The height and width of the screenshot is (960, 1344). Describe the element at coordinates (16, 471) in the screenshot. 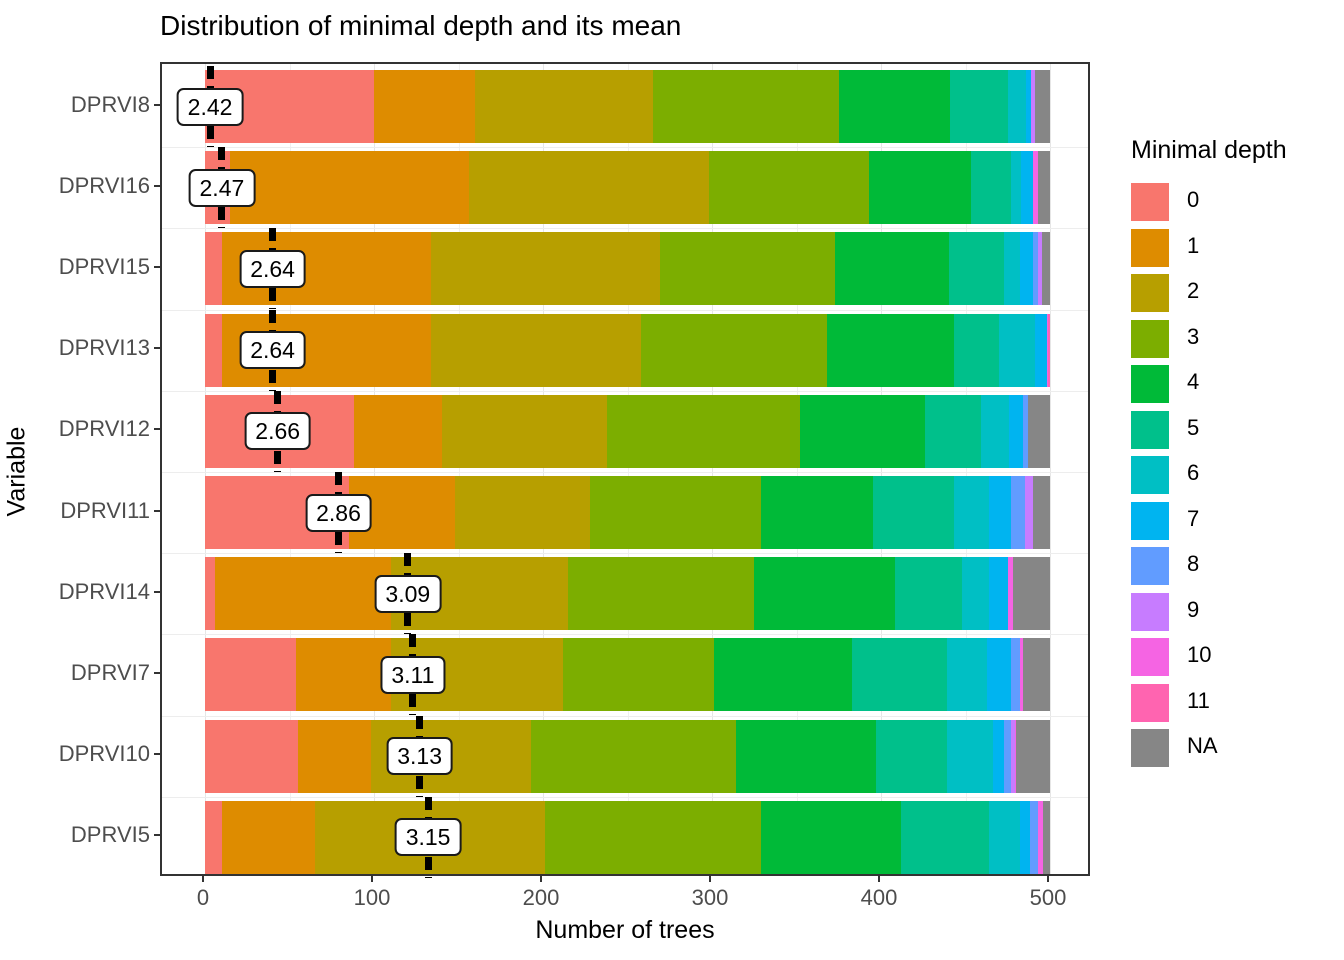

I see `y-axis-title: Variable` at that location.